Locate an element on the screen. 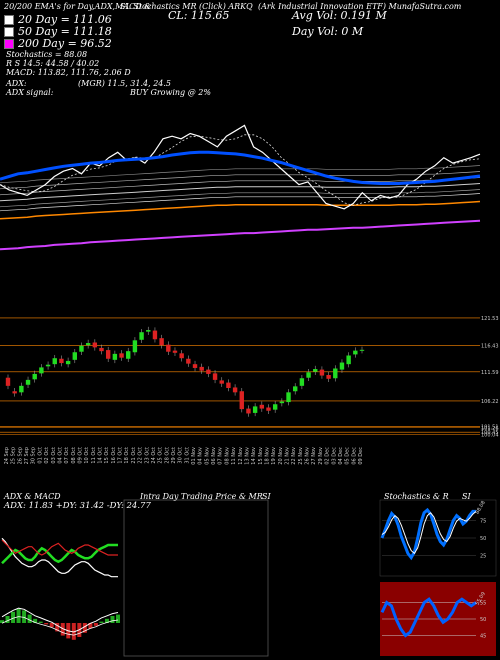 The width and height of the screenshot is (500, 660). macd-value: MACD: 113.82, 111.76, 2.06 D is located at coordinates (68, 72).